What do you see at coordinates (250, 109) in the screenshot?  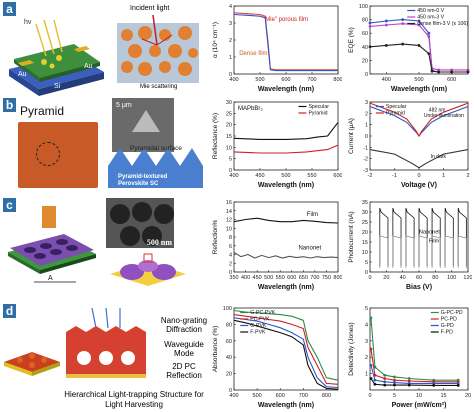 I see `chart-title: MAPbBr₃` at bounding box center [250, 109].